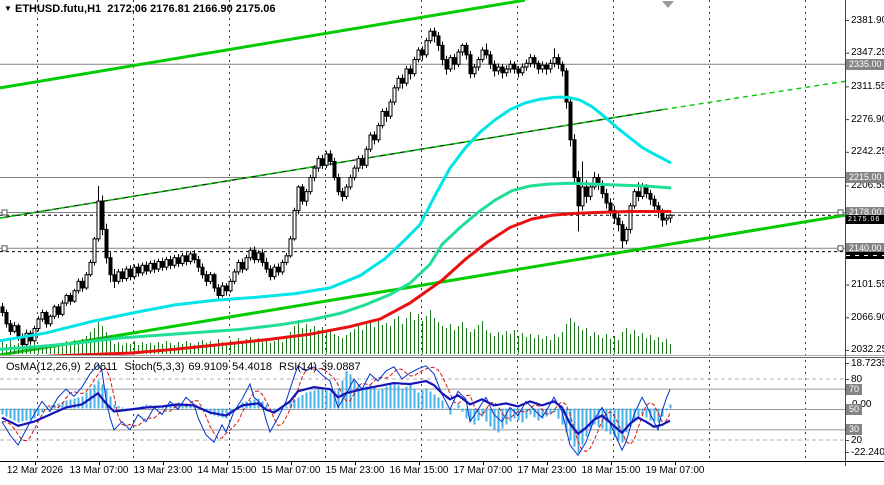 This screenshot has height=485, width=884. Describe the element at coordinates (212, 9) in the screenshot. I see `ohlc-low: 2166.90` at that location.